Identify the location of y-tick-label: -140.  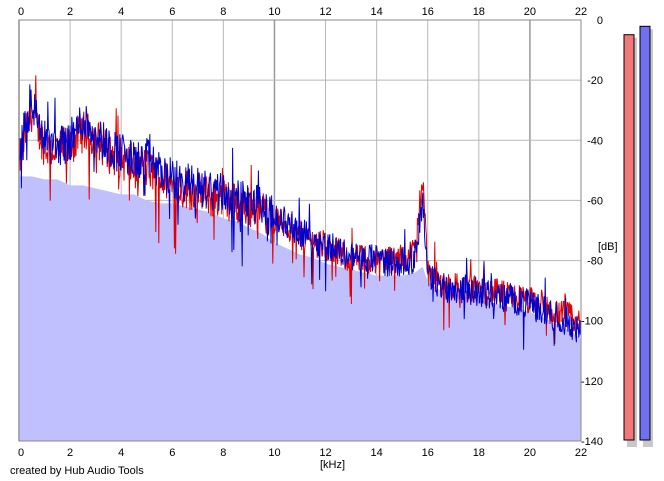
(592, 442).